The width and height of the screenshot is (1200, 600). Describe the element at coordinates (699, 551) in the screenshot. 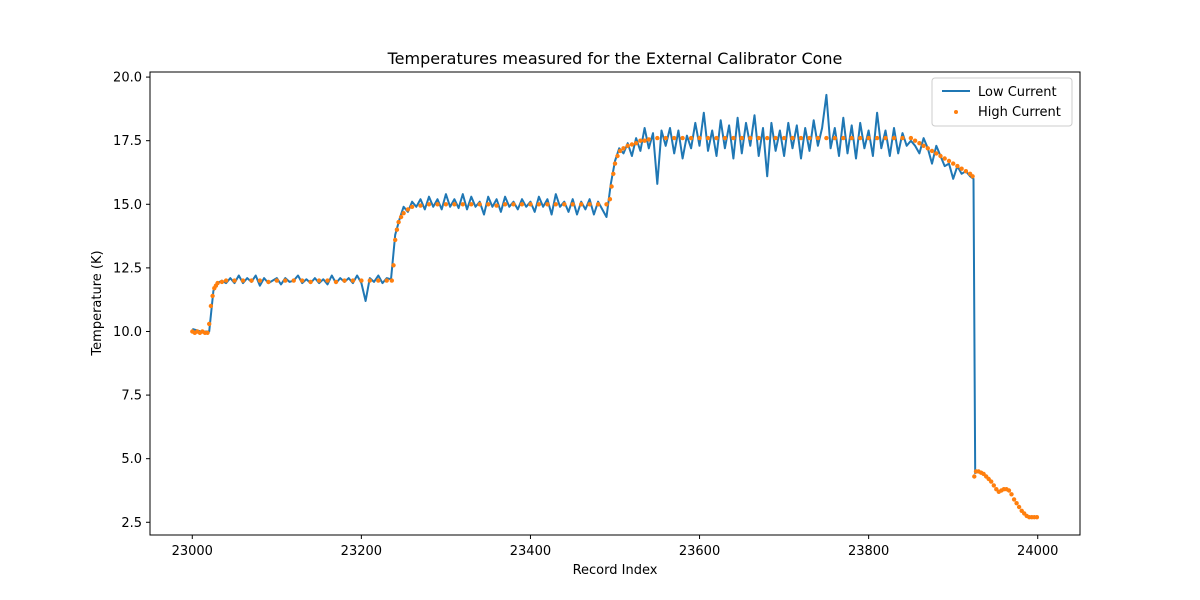

I see `x-tick-label: 23600` at that location.